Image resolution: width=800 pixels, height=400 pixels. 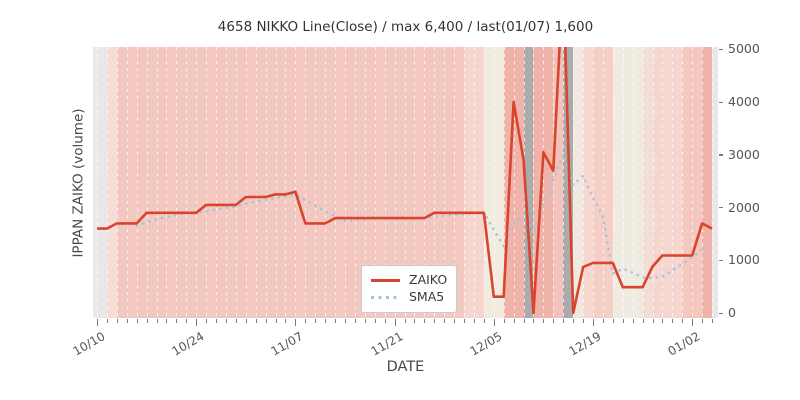 I want to click on y-axis-label: IPPAN ZAIKO (volume), so click(x=78, y=183).